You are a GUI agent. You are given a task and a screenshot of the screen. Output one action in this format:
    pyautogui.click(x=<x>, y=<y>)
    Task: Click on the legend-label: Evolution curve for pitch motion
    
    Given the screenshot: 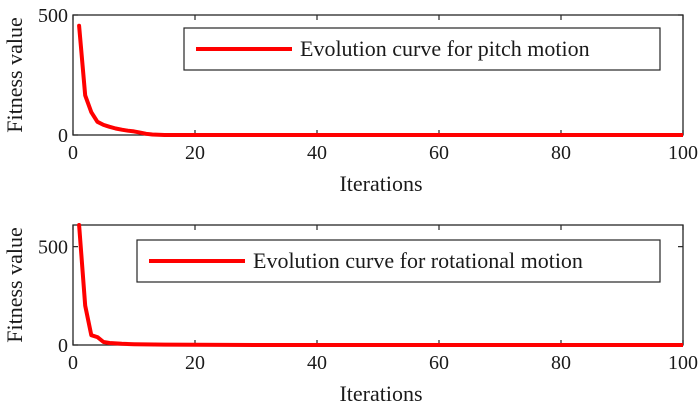 What is the action you would take?
    pyautogui.click(x=445, y=48)
    